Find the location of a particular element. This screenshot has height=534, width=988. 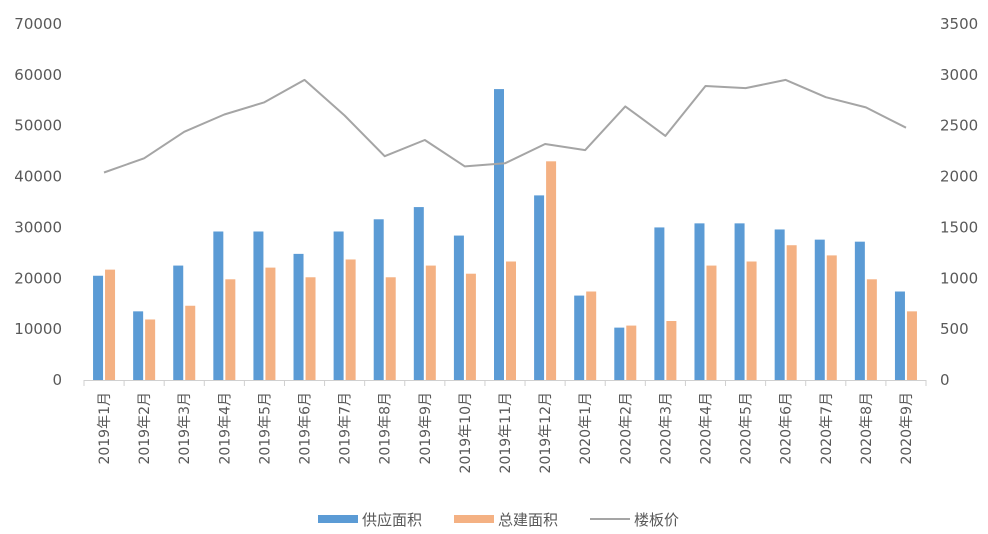

x-tick-label: 2020年5月 is located at coordinates (747, 428).